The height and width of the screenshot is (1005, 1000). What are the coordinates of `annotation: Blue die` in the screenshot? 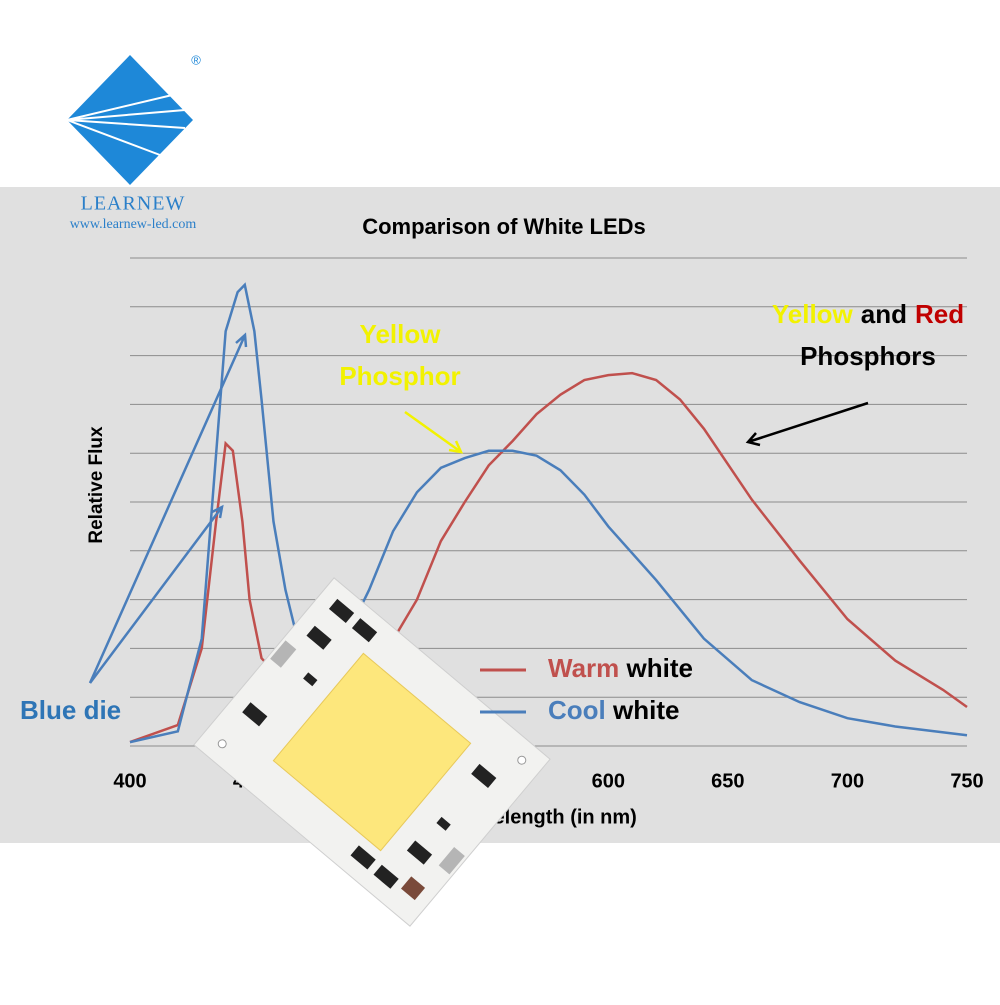 It's located at (70, 710).